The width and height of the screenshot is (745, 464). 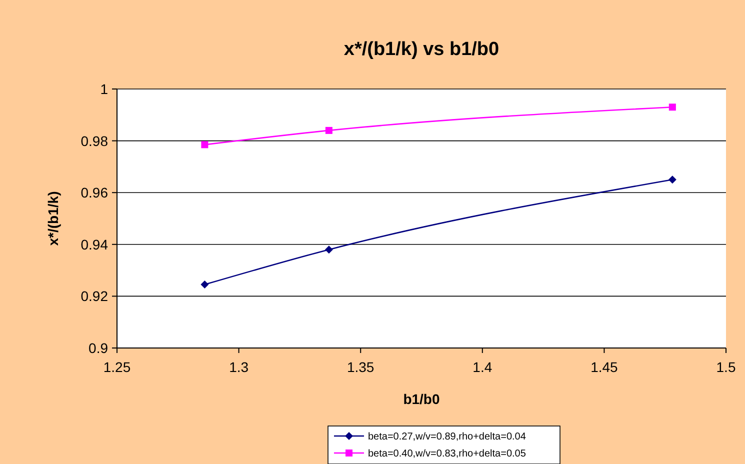 What do you see at coordinates (94, 140) in the screenshot?
I see `y-tick-label: 0.98` at bounding box center [94, 140].